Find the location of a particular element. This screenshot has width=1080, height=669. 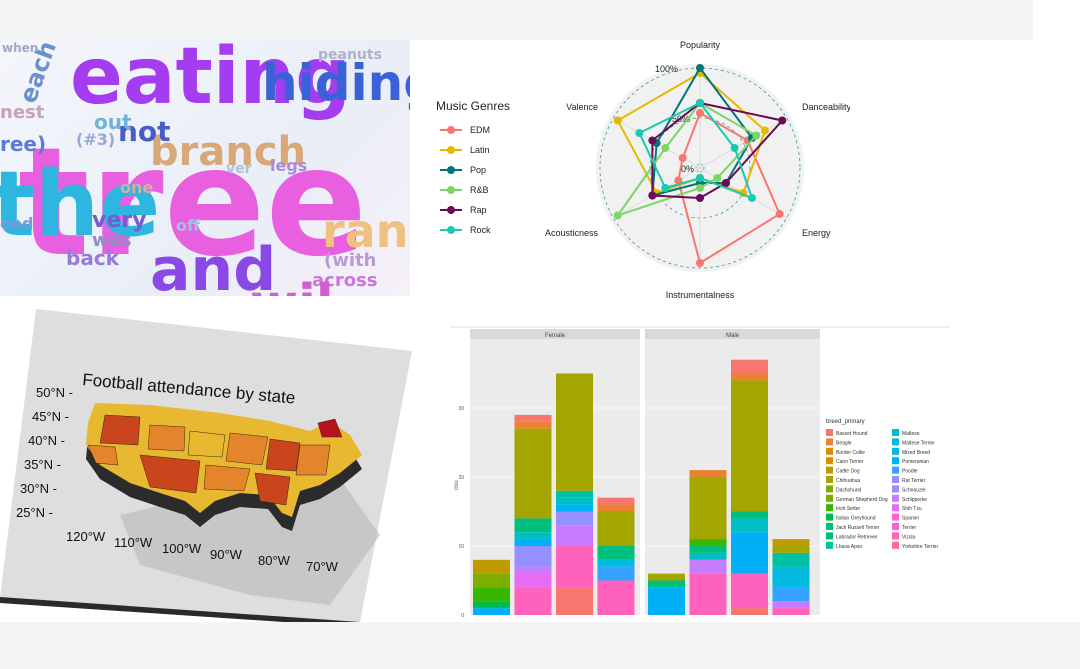

legend-breed-label: Italian Greyhound is located at coordinates (856, 519).